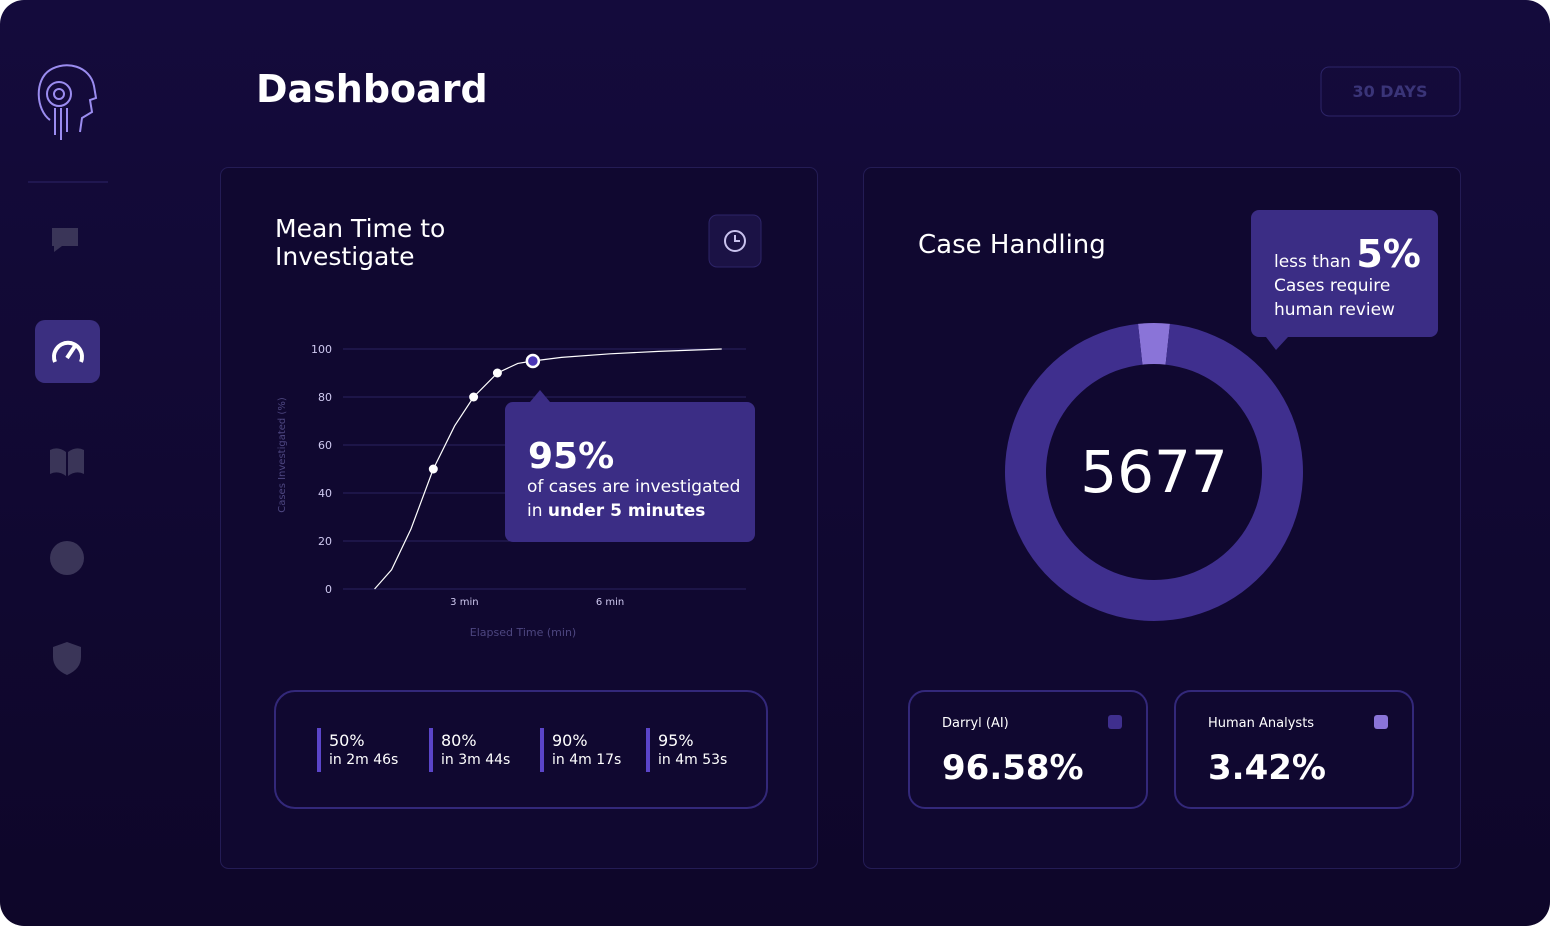 The height and width of the screenshot is (926, 1550). What do you see at coordinates (67, 658) in the screenshot?
I see `shield-icon` at bounding box center [67, 658].